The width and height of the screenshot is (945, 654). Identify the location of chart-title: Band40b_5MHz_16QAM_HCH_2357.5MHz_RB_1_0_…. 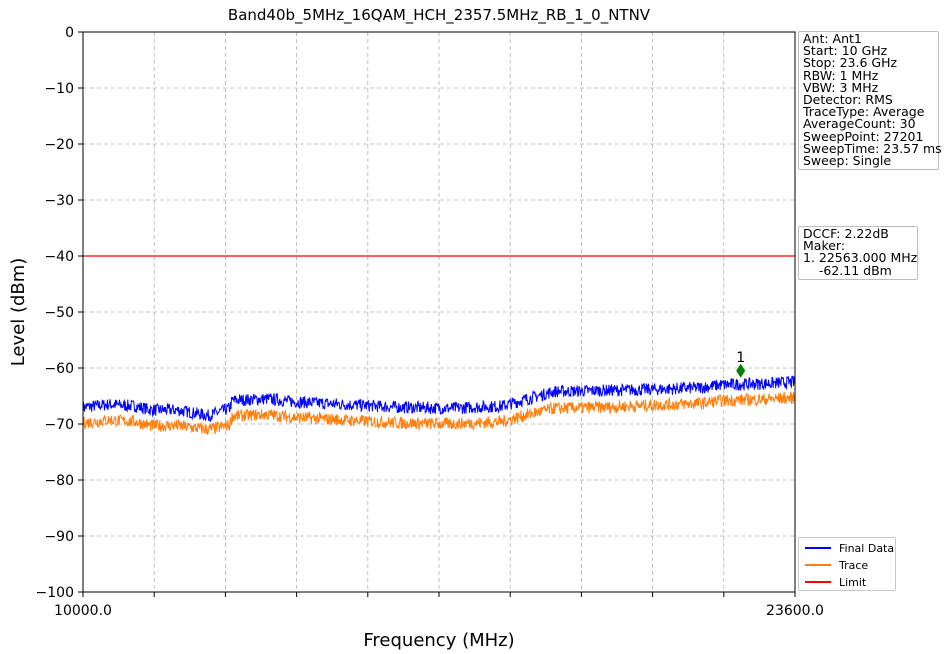
(439, 15).